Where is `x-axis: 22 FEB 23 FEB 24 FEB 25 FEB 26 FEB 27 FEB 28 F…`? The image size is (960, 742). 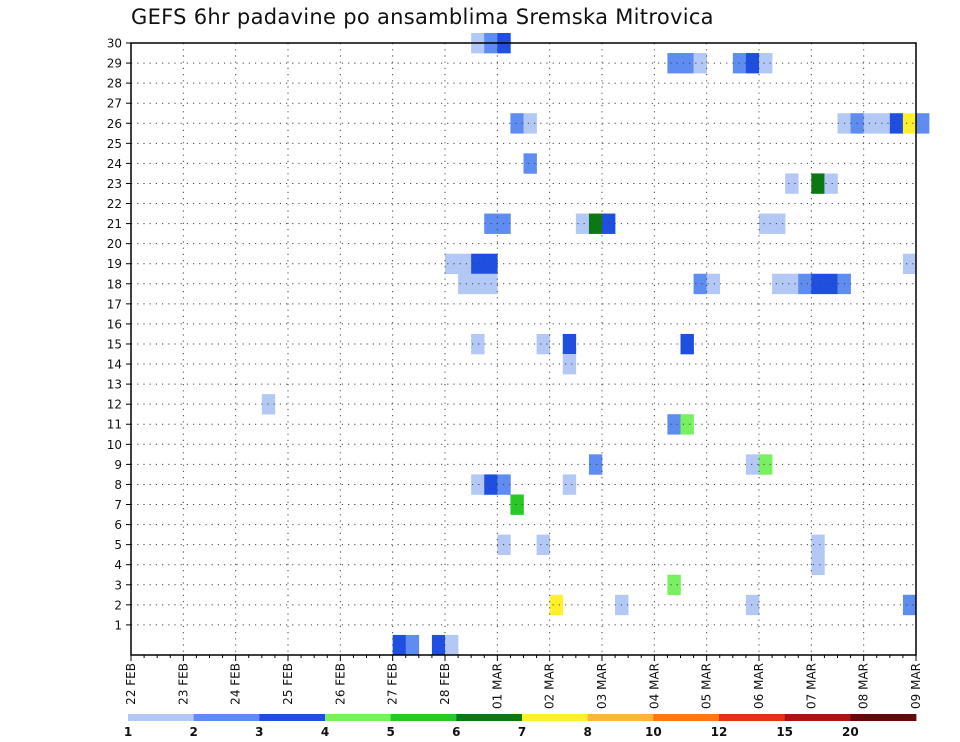 x-axis: 22 FEB 23 FEB 24 FEB 25 FEB 26 FEB 27 FEB 28 F… is located at coordinates (523, 682).